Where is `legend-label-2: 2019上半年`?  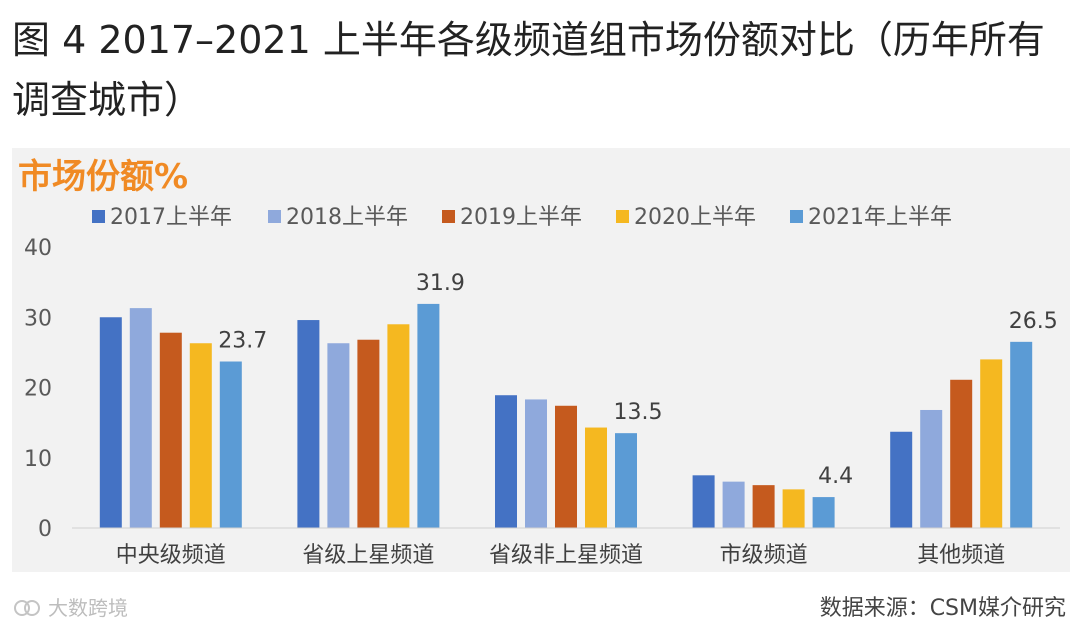
legend-label-2: 2019上半年 is located at coordinates (521, 217).